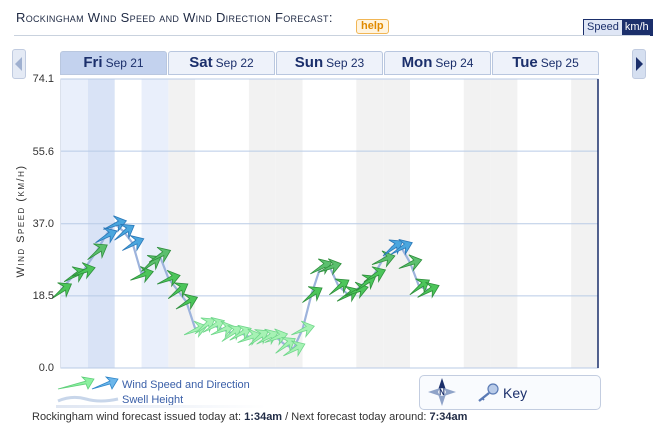  What do you see at coordinates (356, 417) in the screenshot?
I see `next-forecast-label: / Next forecast today around:` at bounding box center [356, 417].